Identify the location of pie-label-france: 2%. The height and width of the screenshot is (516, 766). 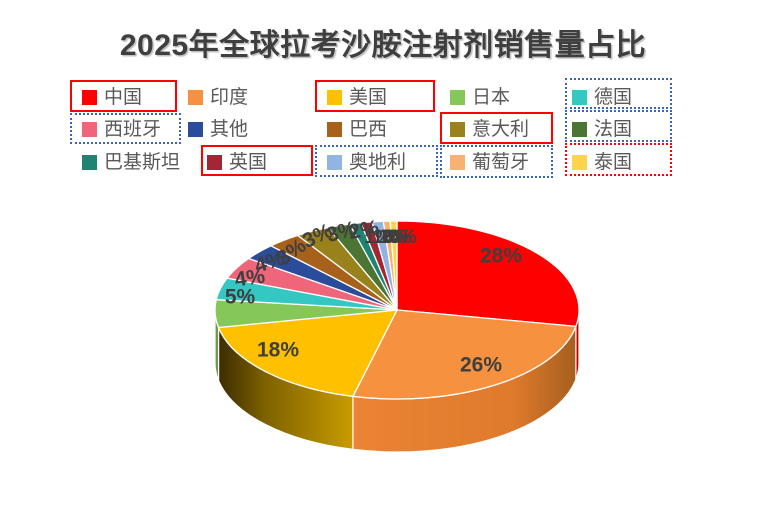
(364, 230).